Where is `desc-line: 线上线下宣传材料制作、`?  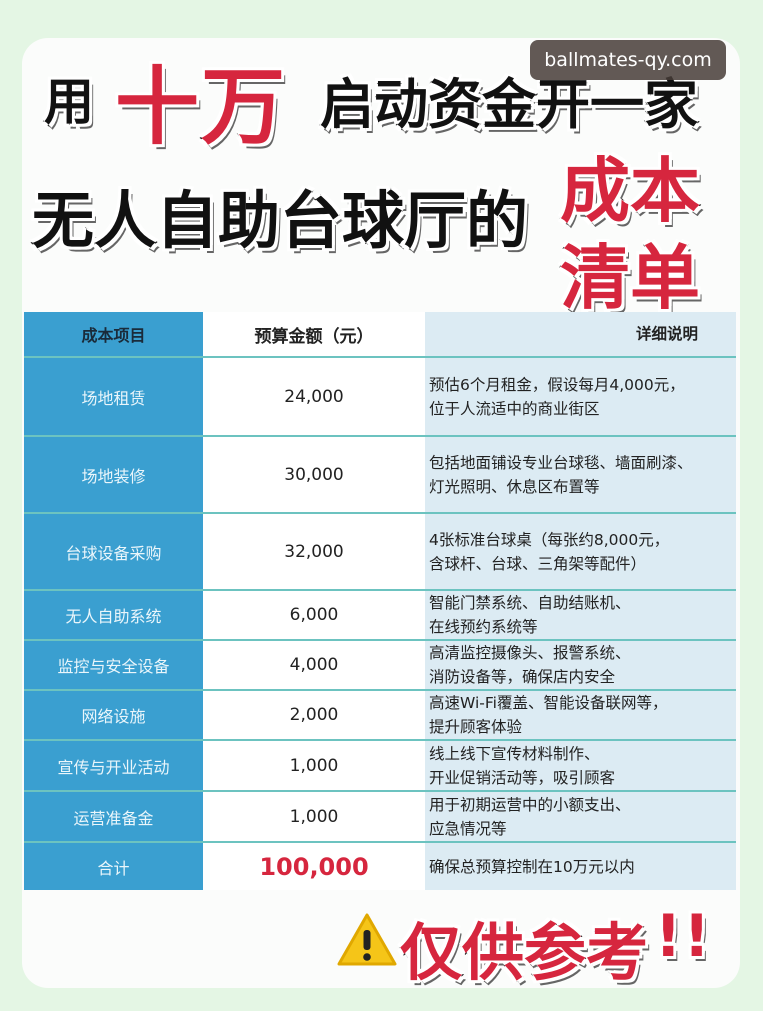
desc-line: 线上线下宣传材料制作、 is located at coordinates (514, 753).